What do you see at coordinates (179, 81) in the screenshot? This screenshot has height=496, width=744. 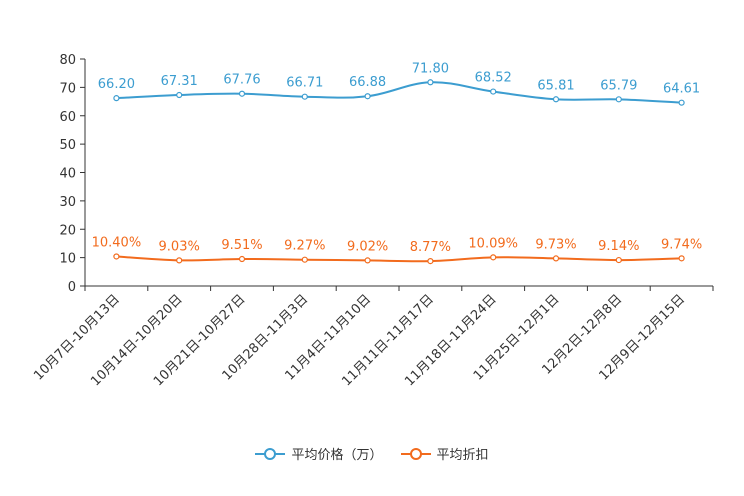 I see `data-label-0-1: 67.31` at bounding box center [179, 81].